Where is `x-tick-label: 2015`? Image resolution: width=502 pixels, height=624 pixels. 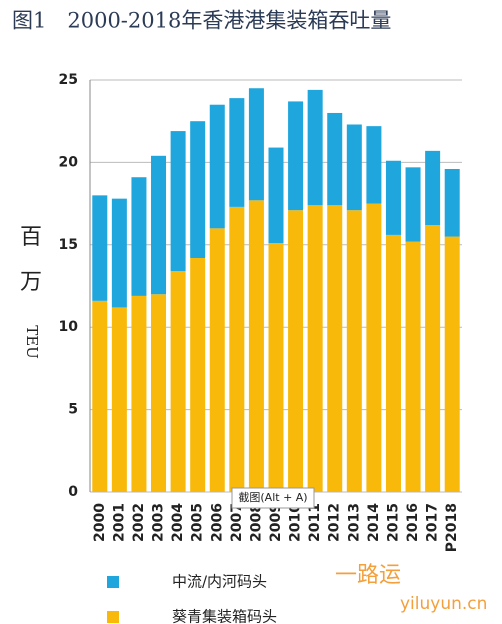 x-tick-label: 2015 is located at coordinates (393, 522).